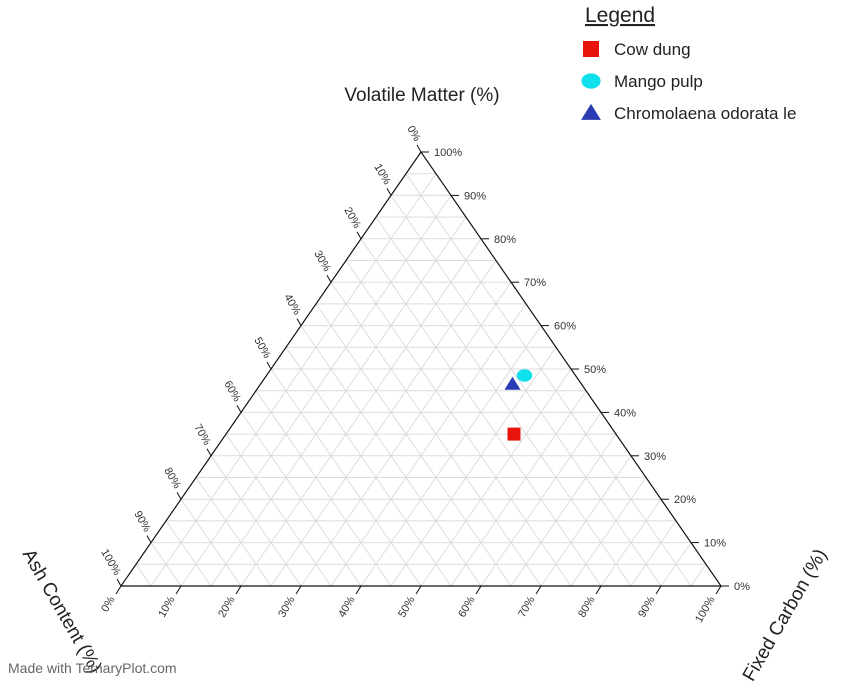 Image resolution: width=856 pixels, height=692 pixels. Describe the element at coordinates (92, 668) in the screenshot. I see `watermark: Made with TernaryPlot.com` at that location.